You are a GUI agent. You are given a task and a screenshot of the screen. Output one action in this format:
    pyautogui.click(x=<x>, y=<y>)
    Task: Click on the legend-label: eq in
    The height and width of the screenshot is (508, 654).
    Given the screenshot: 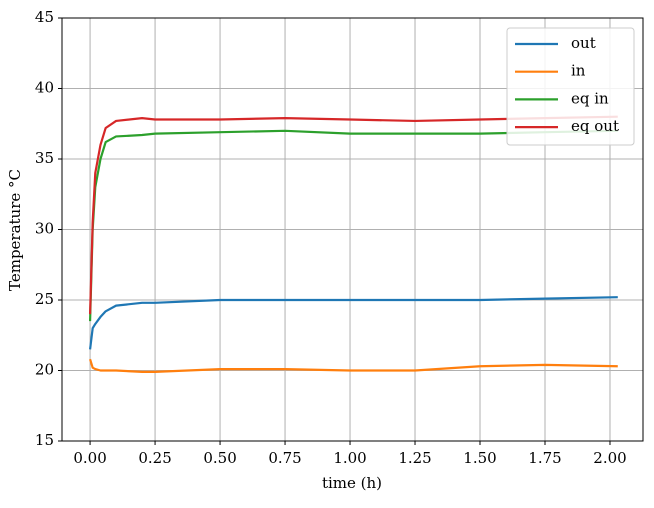 What is the action you would take?
    pyautogui.click(x=590, y=98)
    